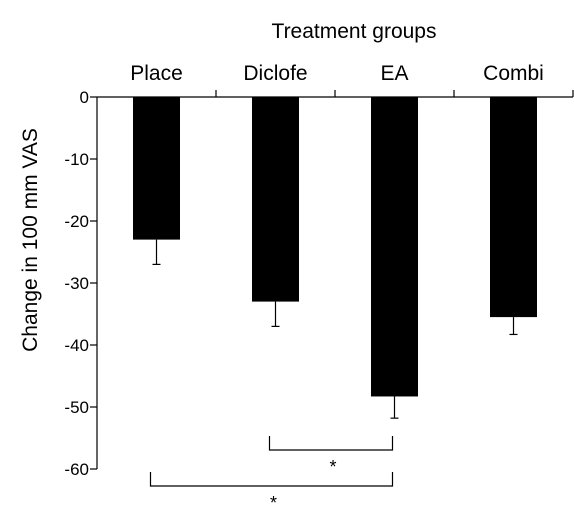 Image resolution: width=574 pixels, height=506 pixels. What do you see at coordinates (394, 73) in the screenshot?
I see `category-label: EA` at bounding box center [394, 73].